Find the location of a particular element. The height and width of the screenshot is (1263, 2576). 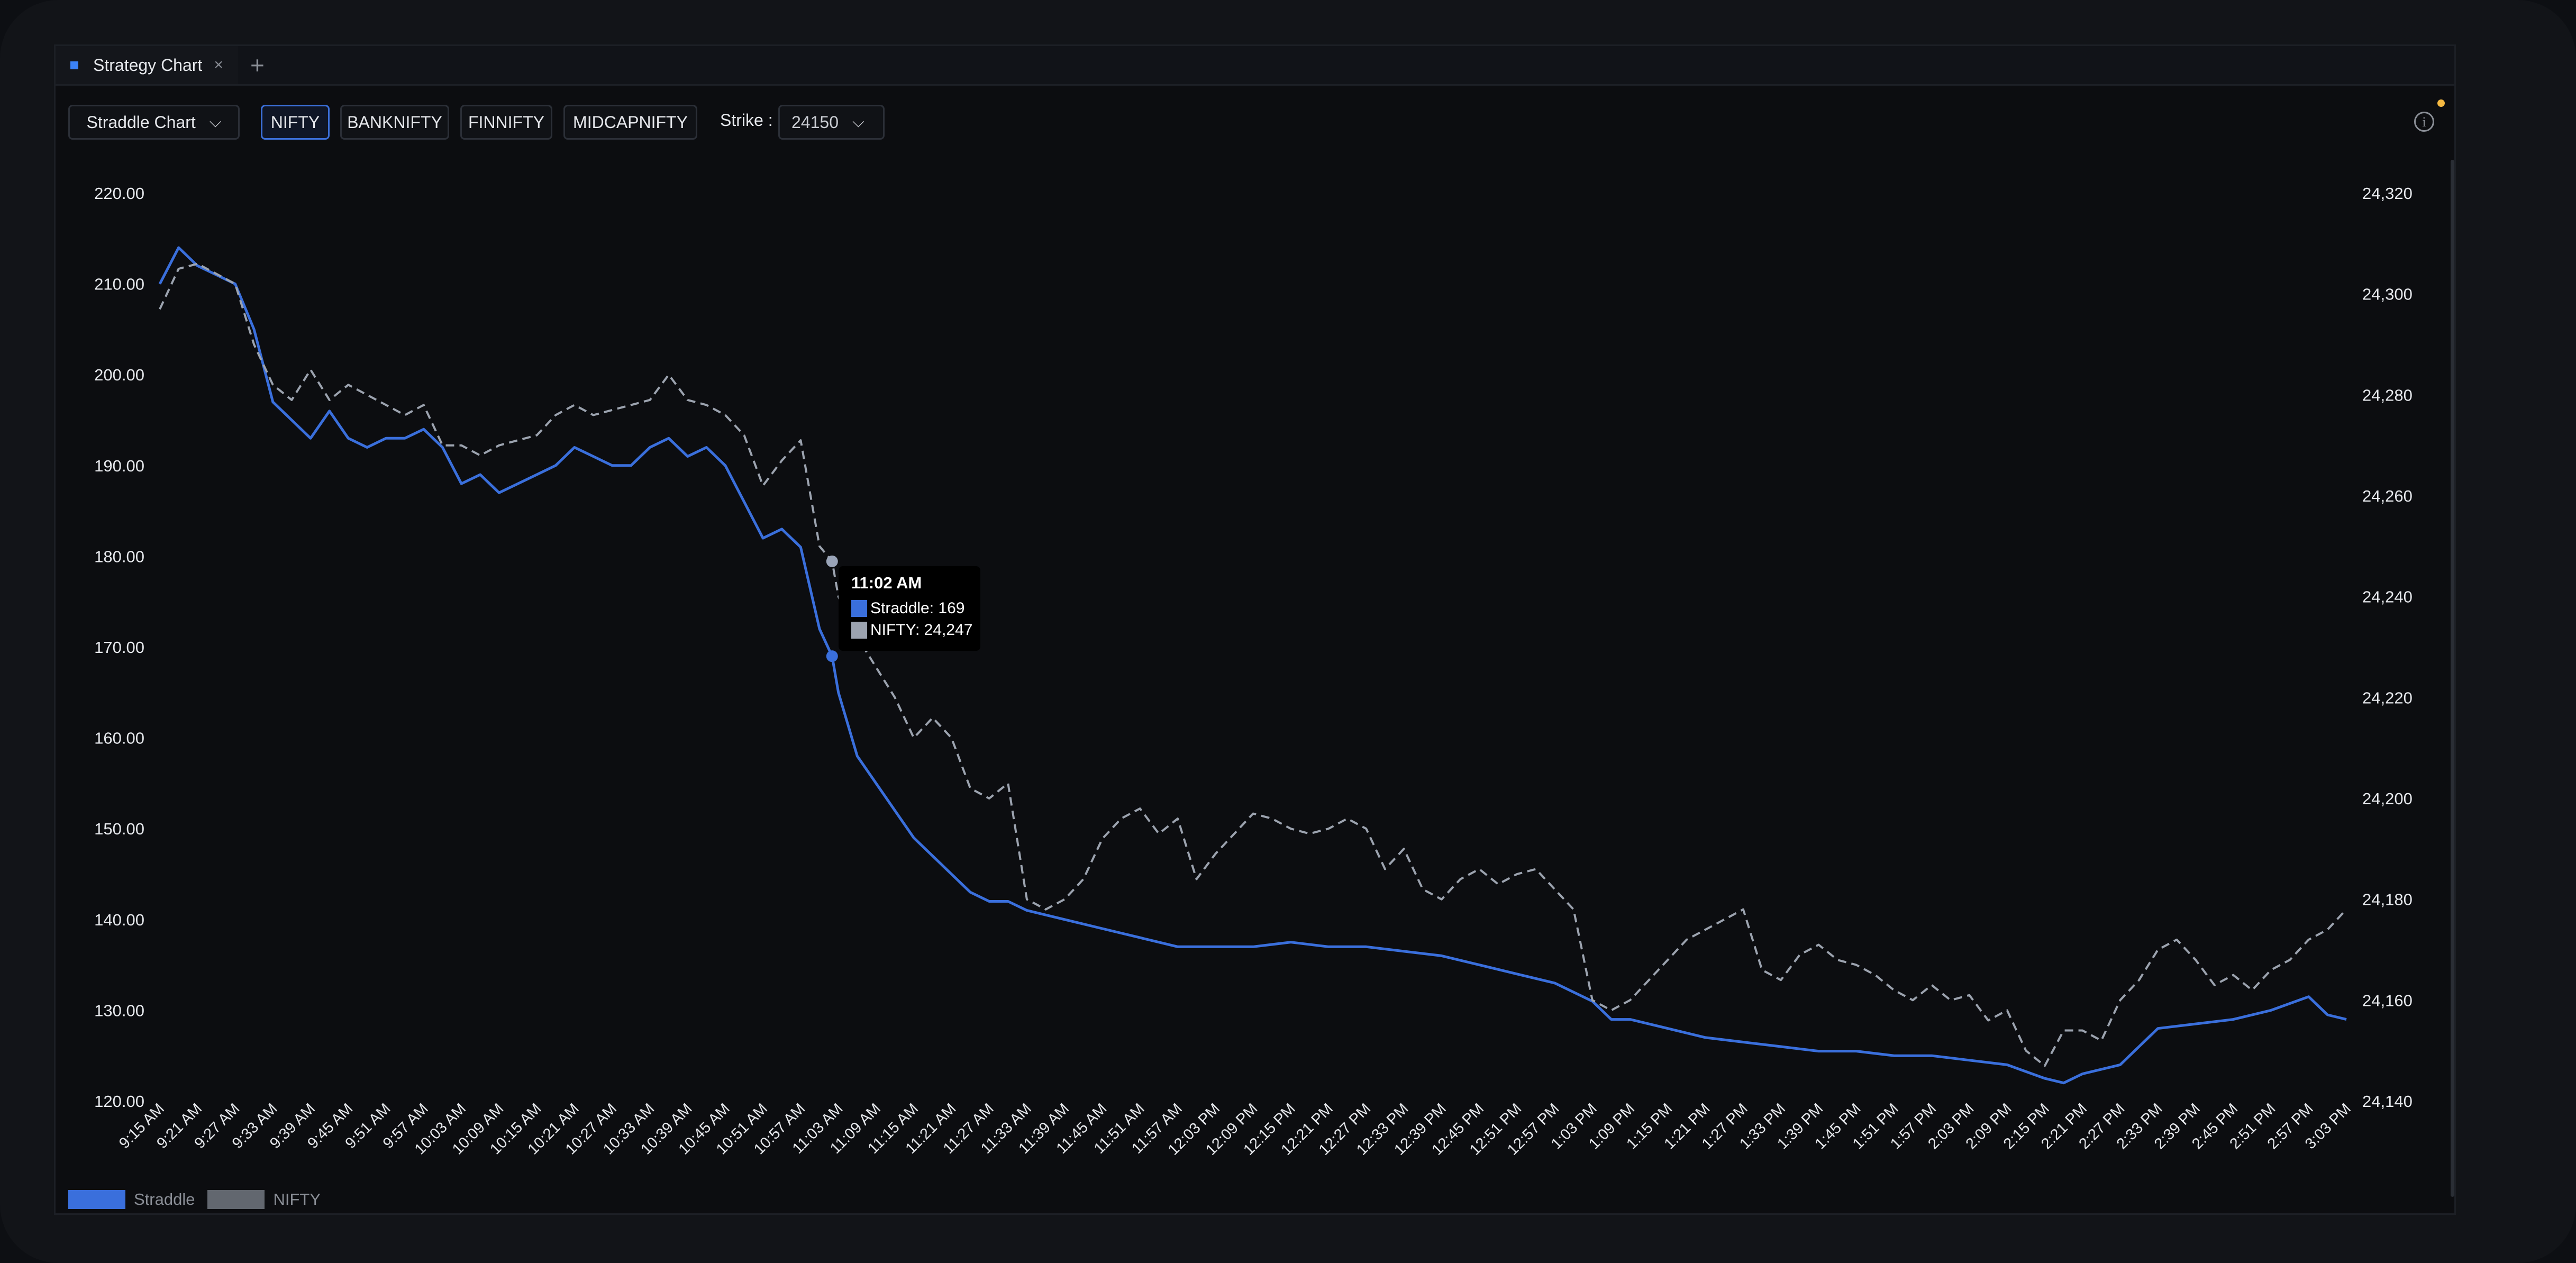

info-icon: i is located at coordinates (2424, 122).